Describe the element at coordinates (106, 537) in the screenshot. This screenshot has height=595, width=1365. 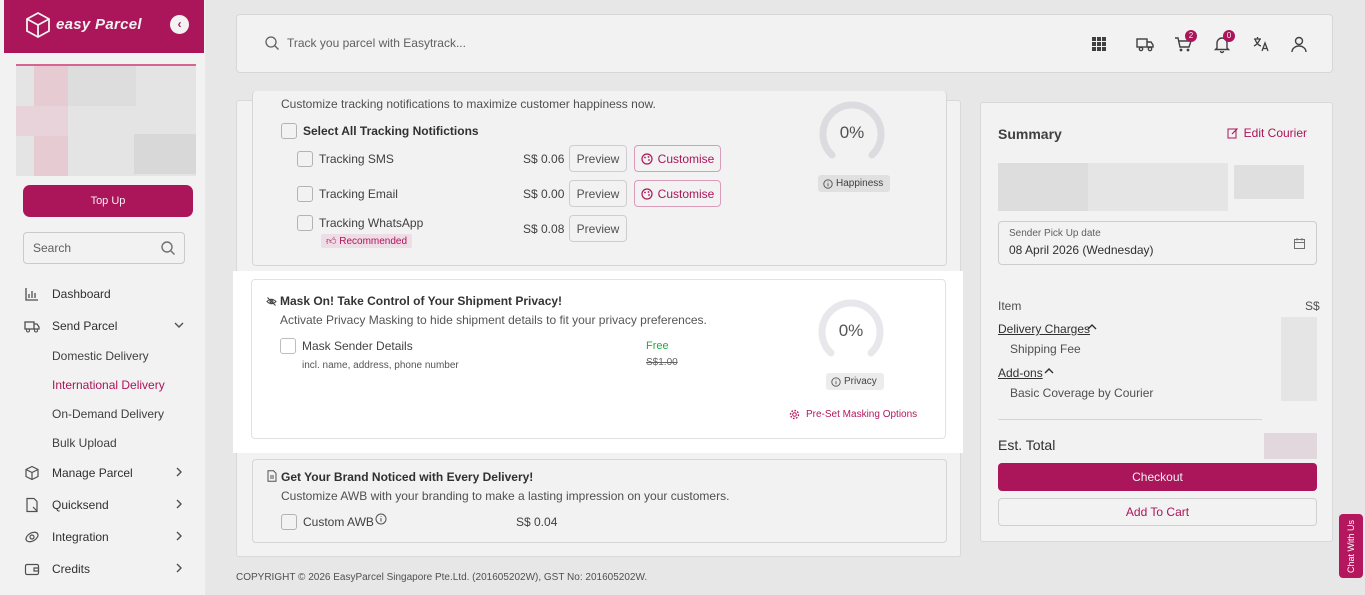
I see `sidebar-item-integration: Integration` at that location.